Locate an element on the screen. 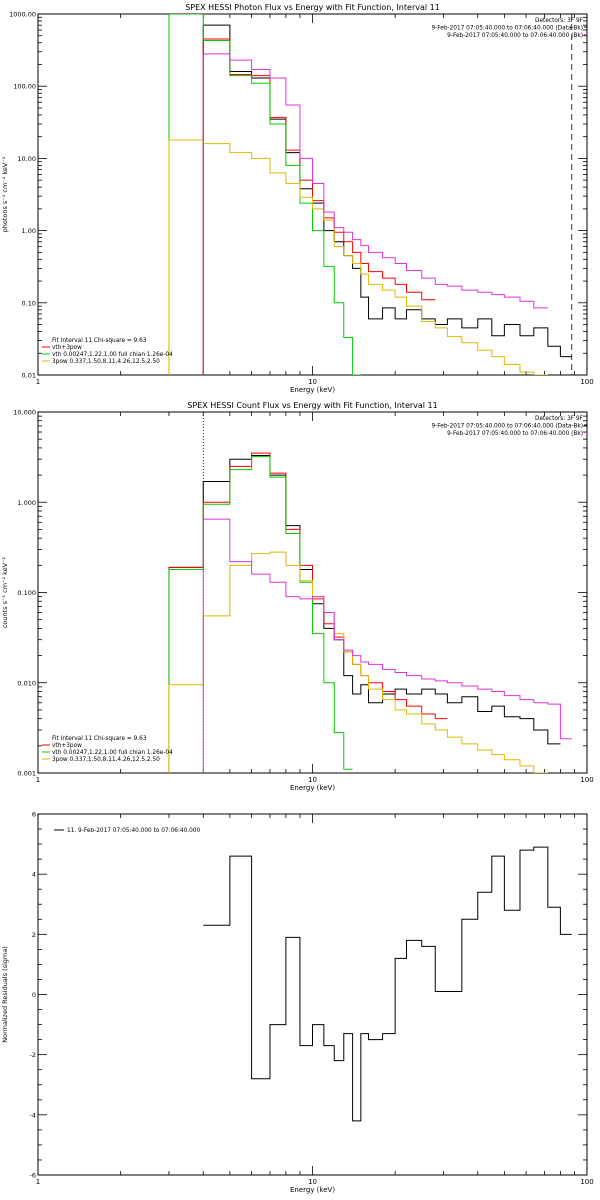 Image resolution: width=600 pixels, height=1200 pixels. y-tick-label: 1.00 is located at coordinates (29, 231).